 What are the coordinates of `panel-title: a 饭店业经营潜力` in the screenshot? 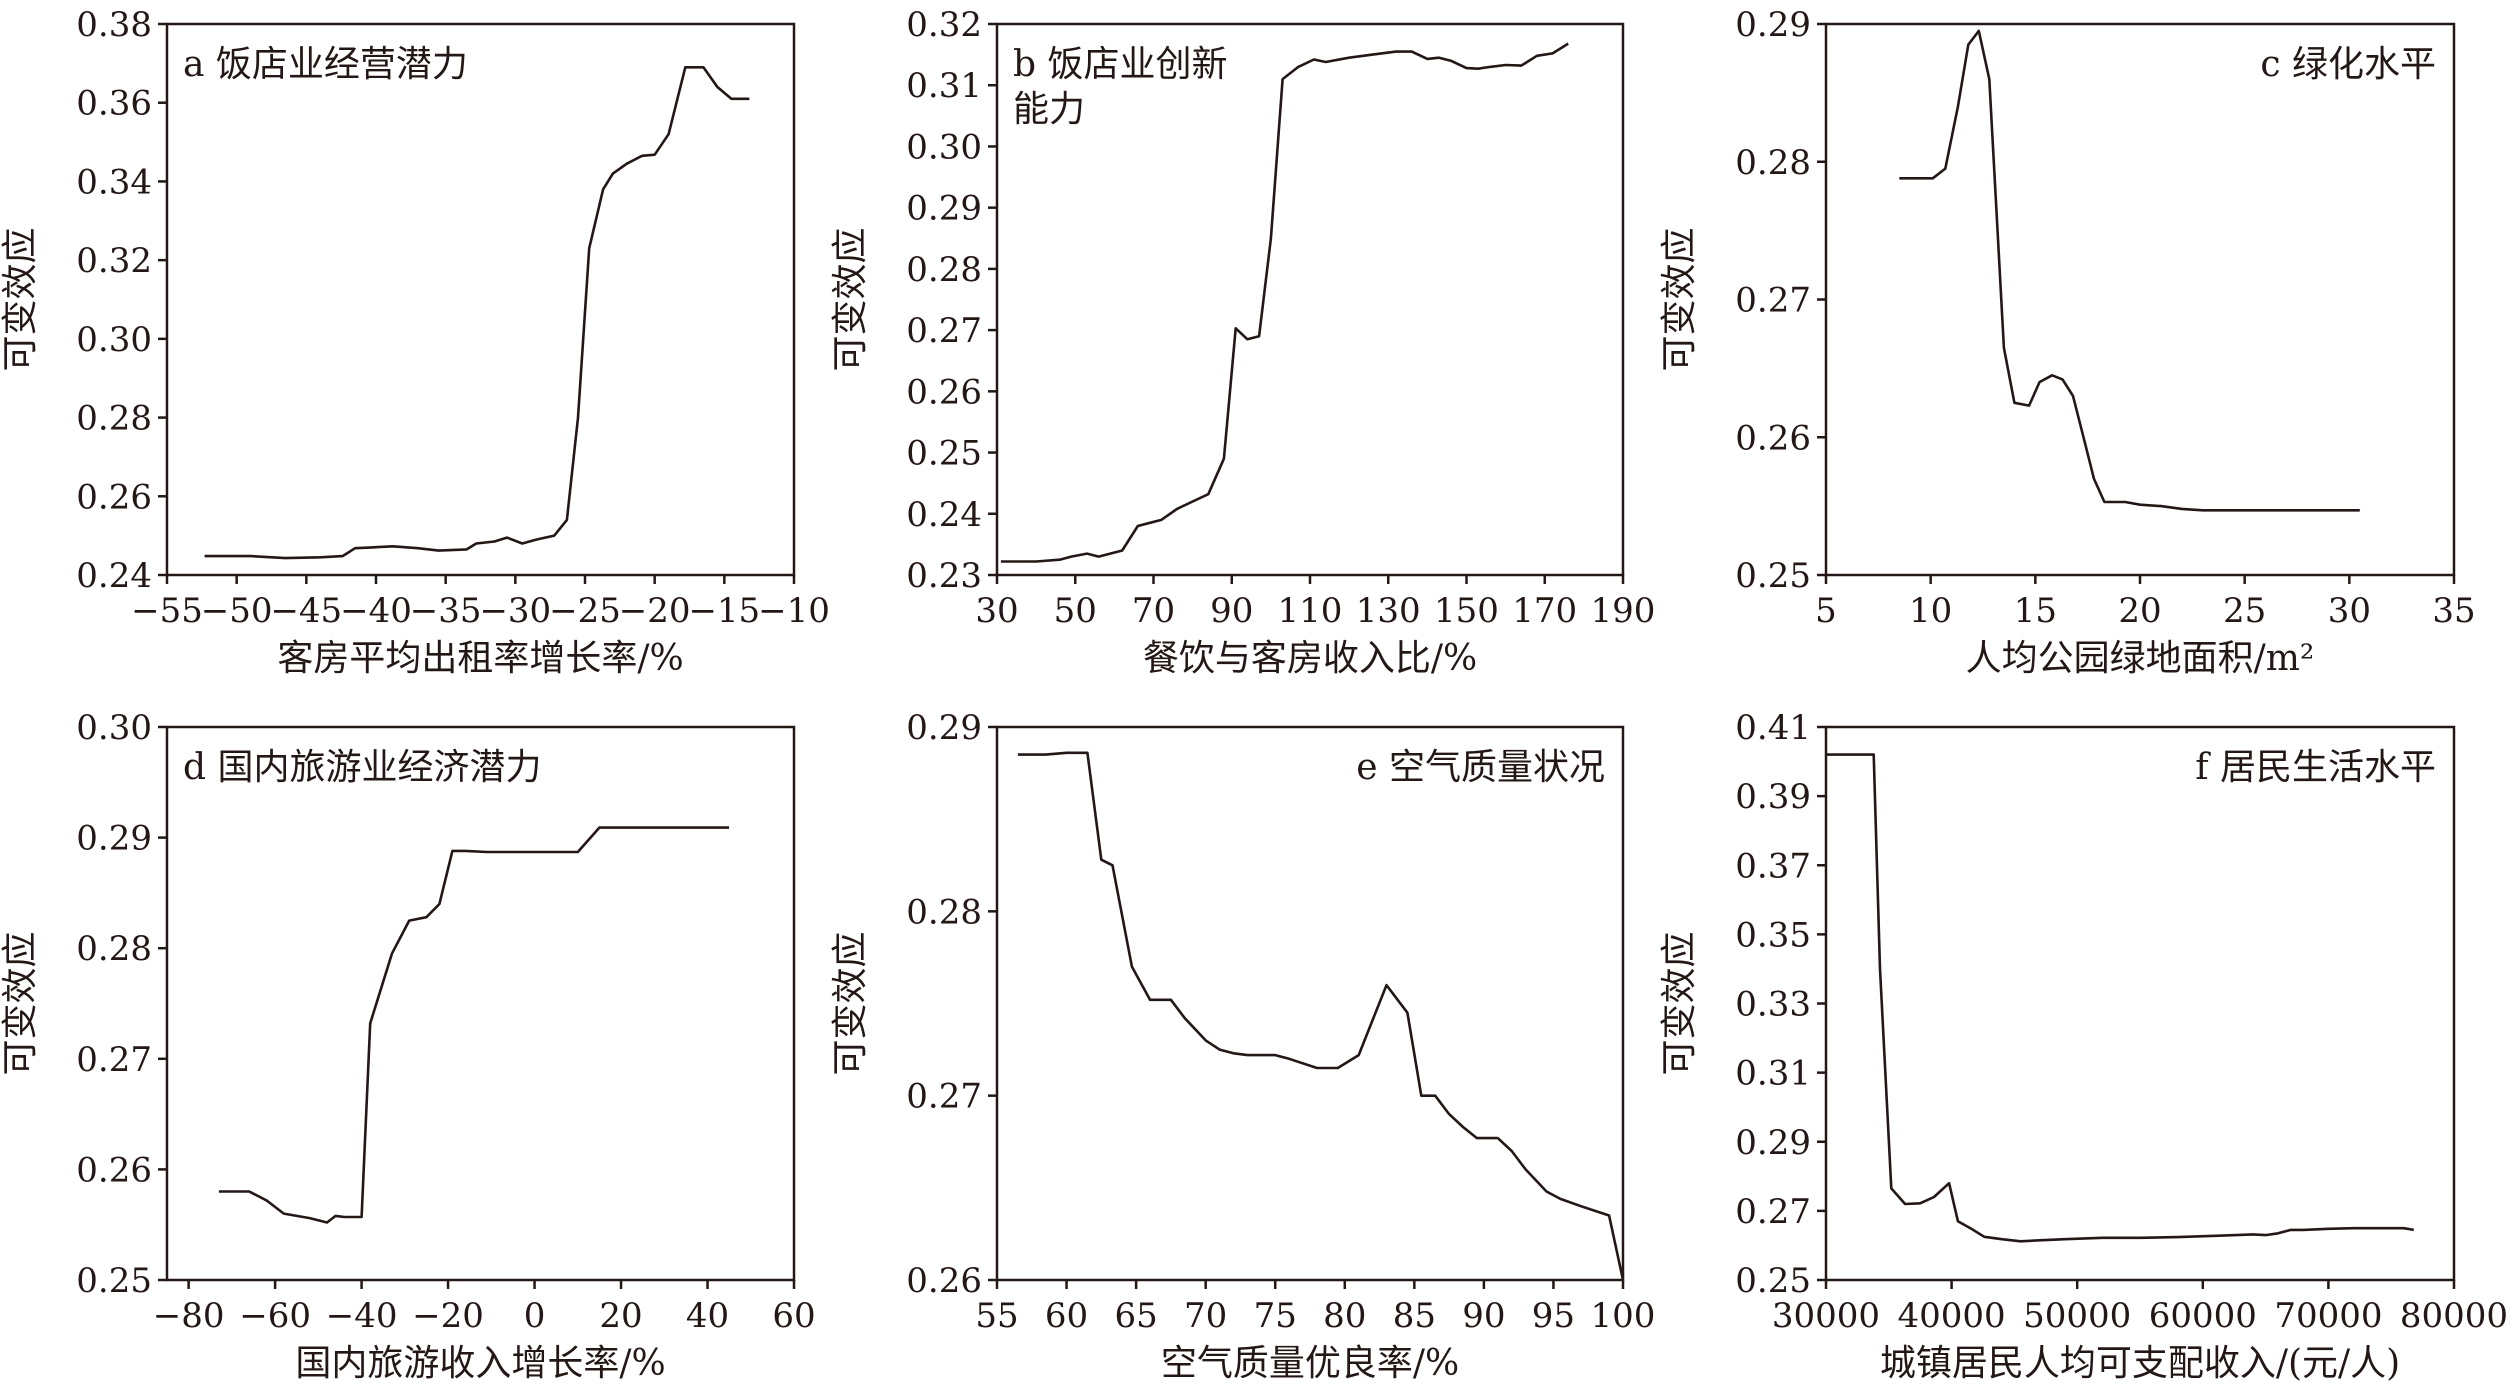 It's located at (325, 64).